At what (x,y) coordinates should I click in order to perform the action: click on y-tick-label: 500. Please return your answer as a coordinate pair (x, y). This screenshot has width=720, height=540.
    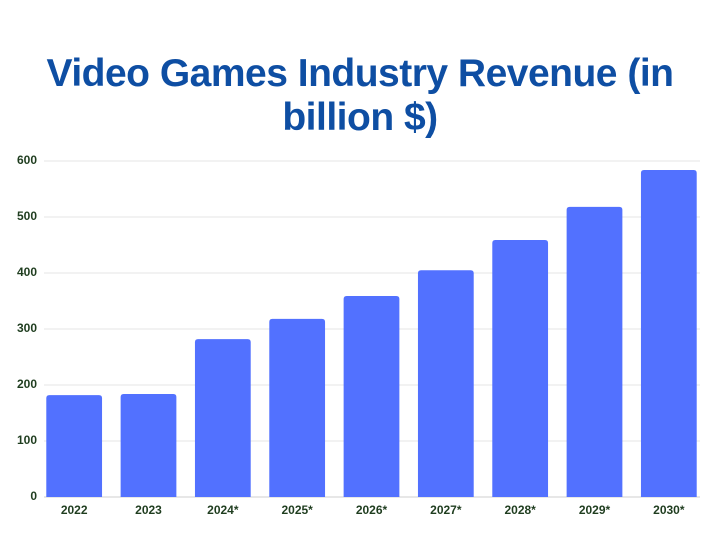
    Looking at the image, I should click on (27, 216).